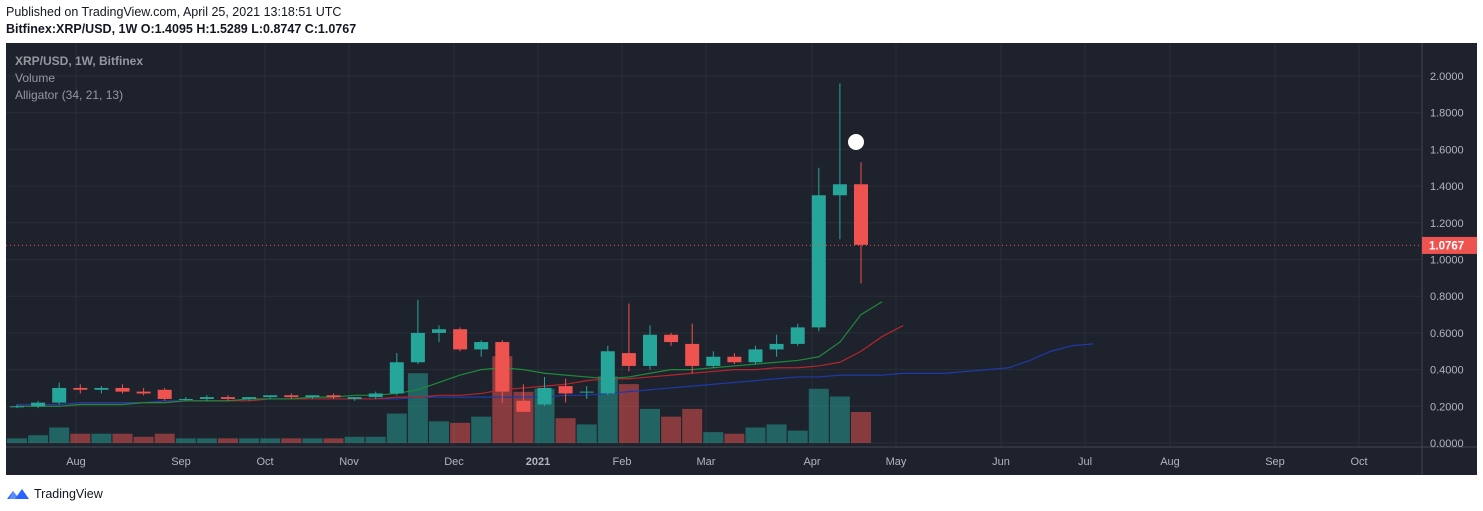  What do you see at coordinates (68, 494) in the screenshot?
I see `brand-name: TradingView` at bounding box center [68, 494].